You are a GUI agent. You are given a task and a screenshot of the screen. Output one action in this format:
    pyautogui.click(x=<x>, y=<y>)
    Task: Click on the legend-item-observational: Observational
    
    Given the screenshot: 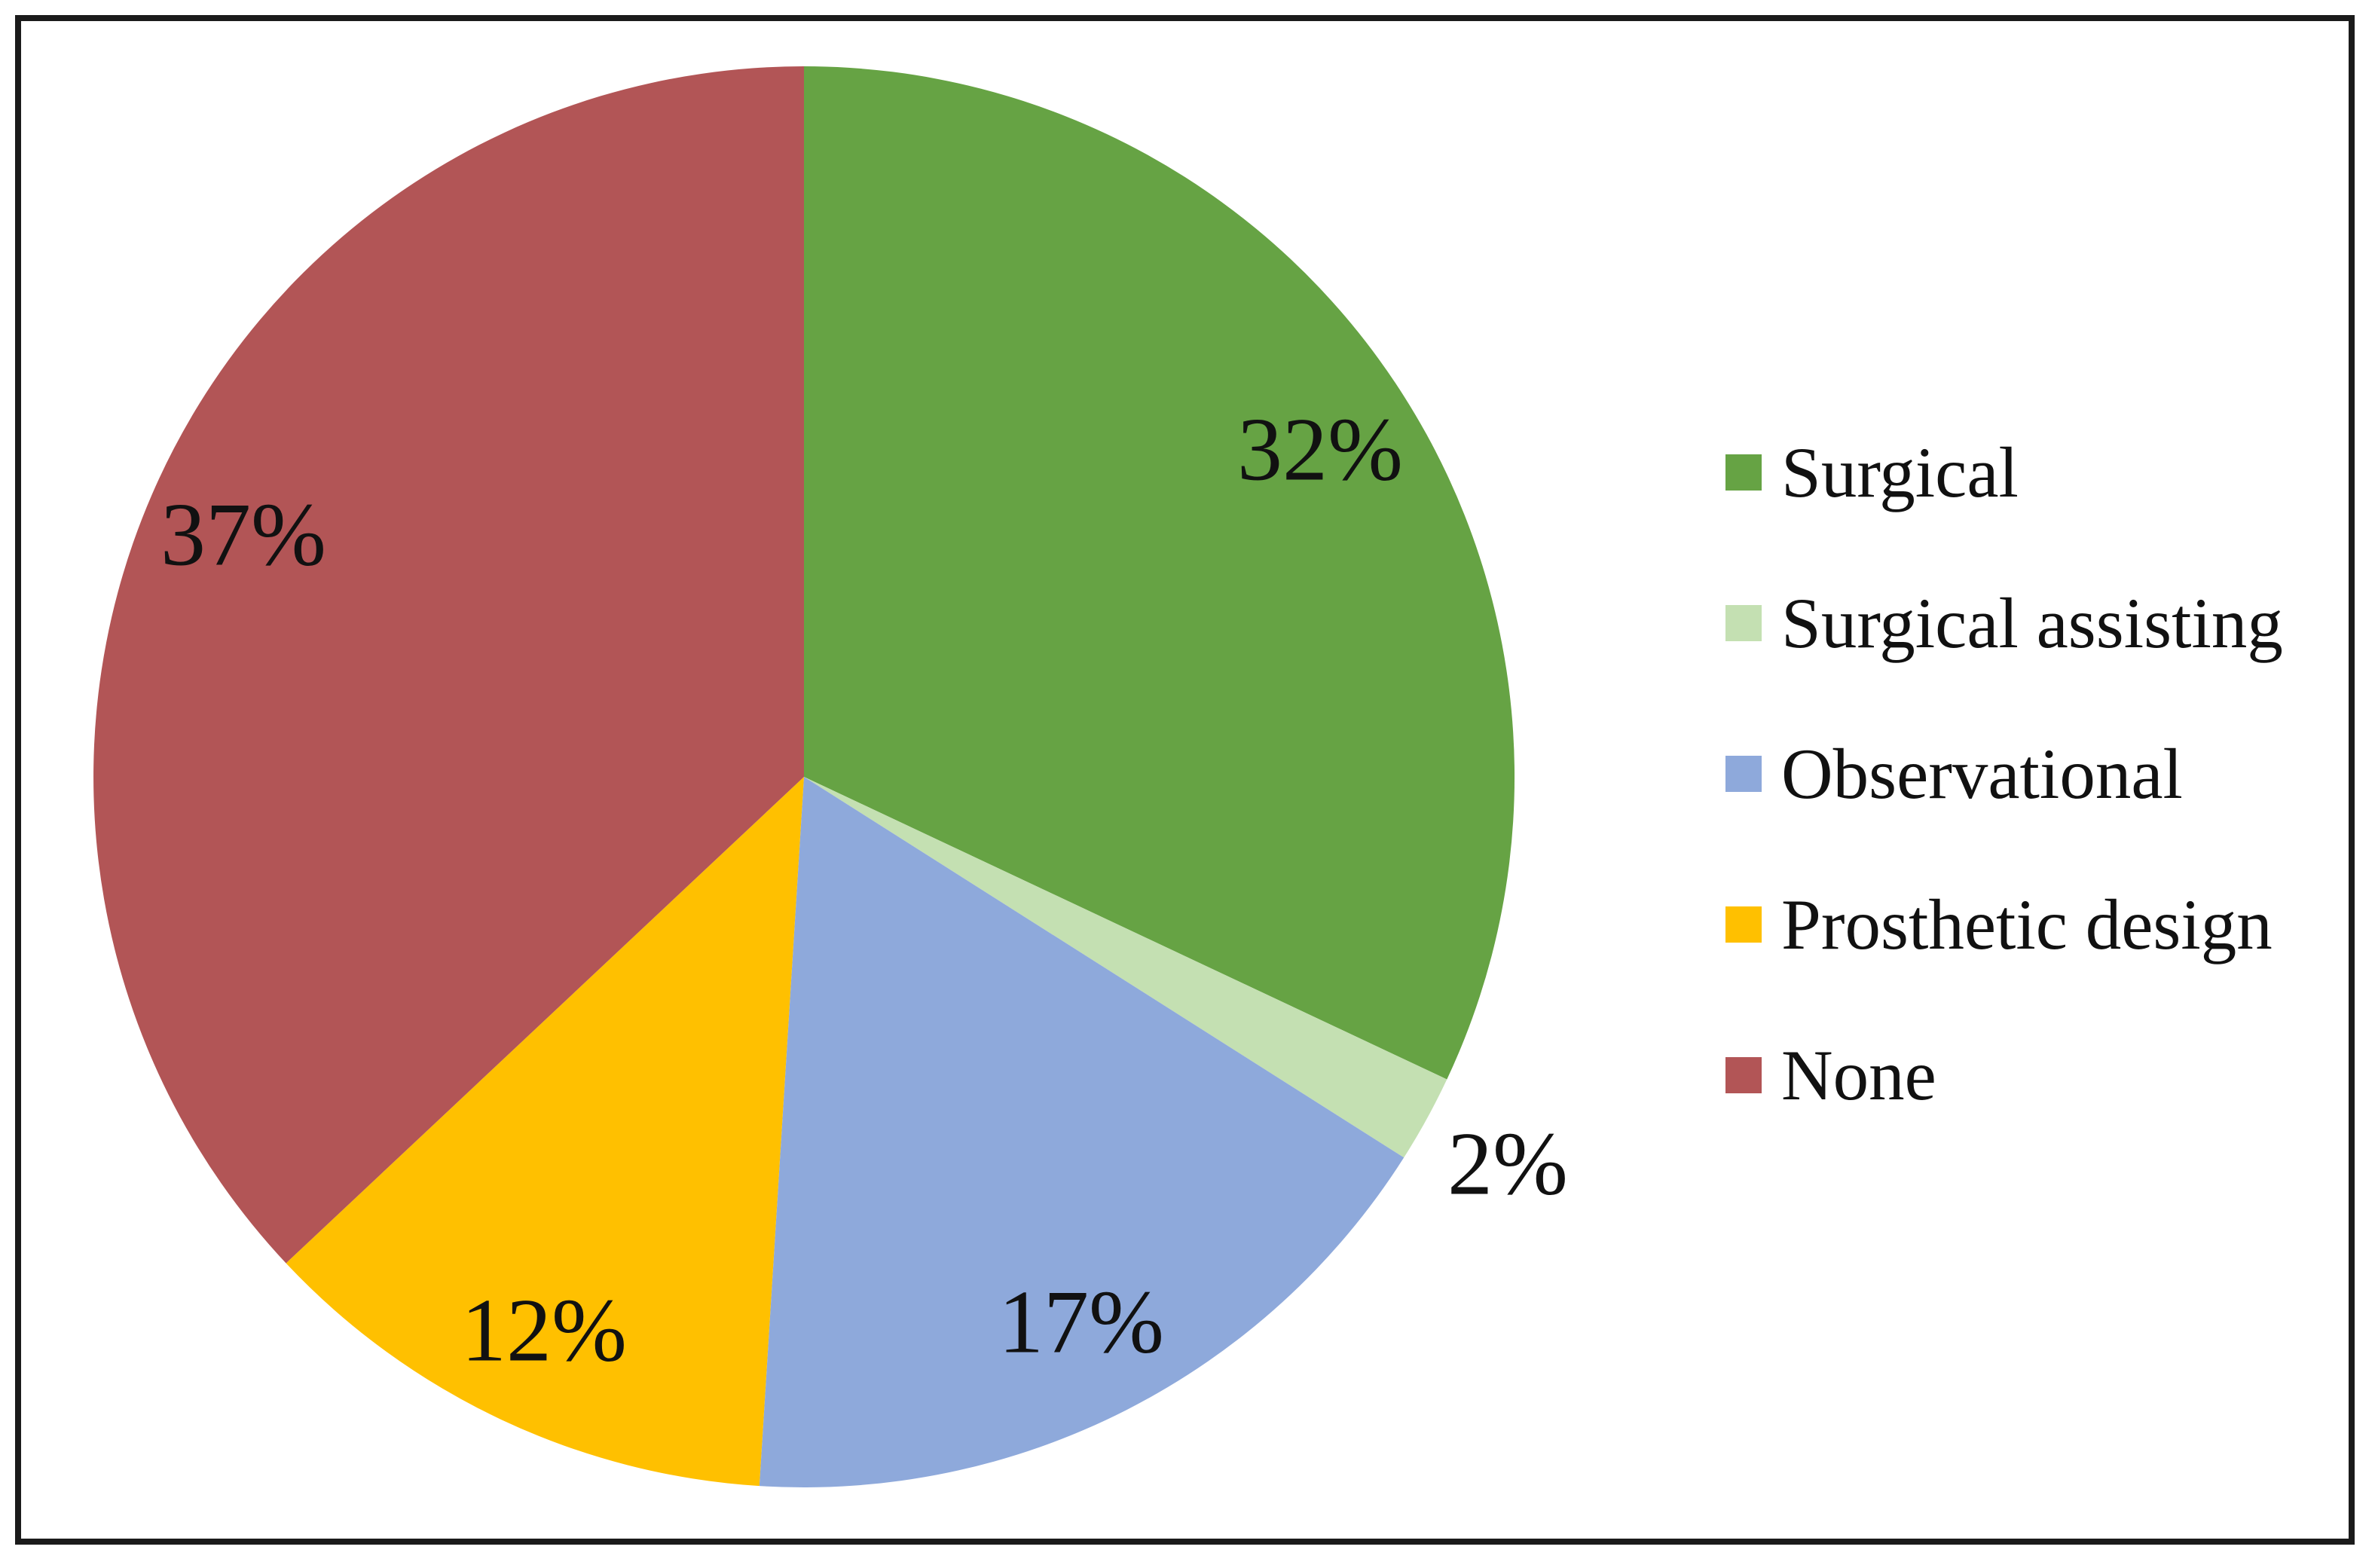 What is the action you would take?
    pyautogui.click(x=2004, y=773)
    